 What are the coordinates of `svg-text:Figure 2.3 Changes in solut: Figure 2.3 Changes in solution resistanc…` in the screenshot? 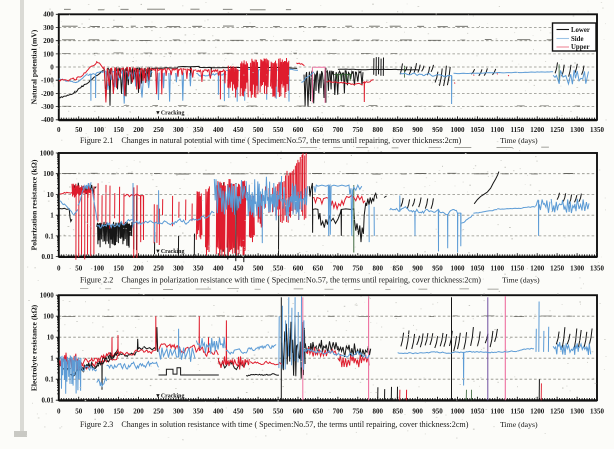 It's located at (274, 424).